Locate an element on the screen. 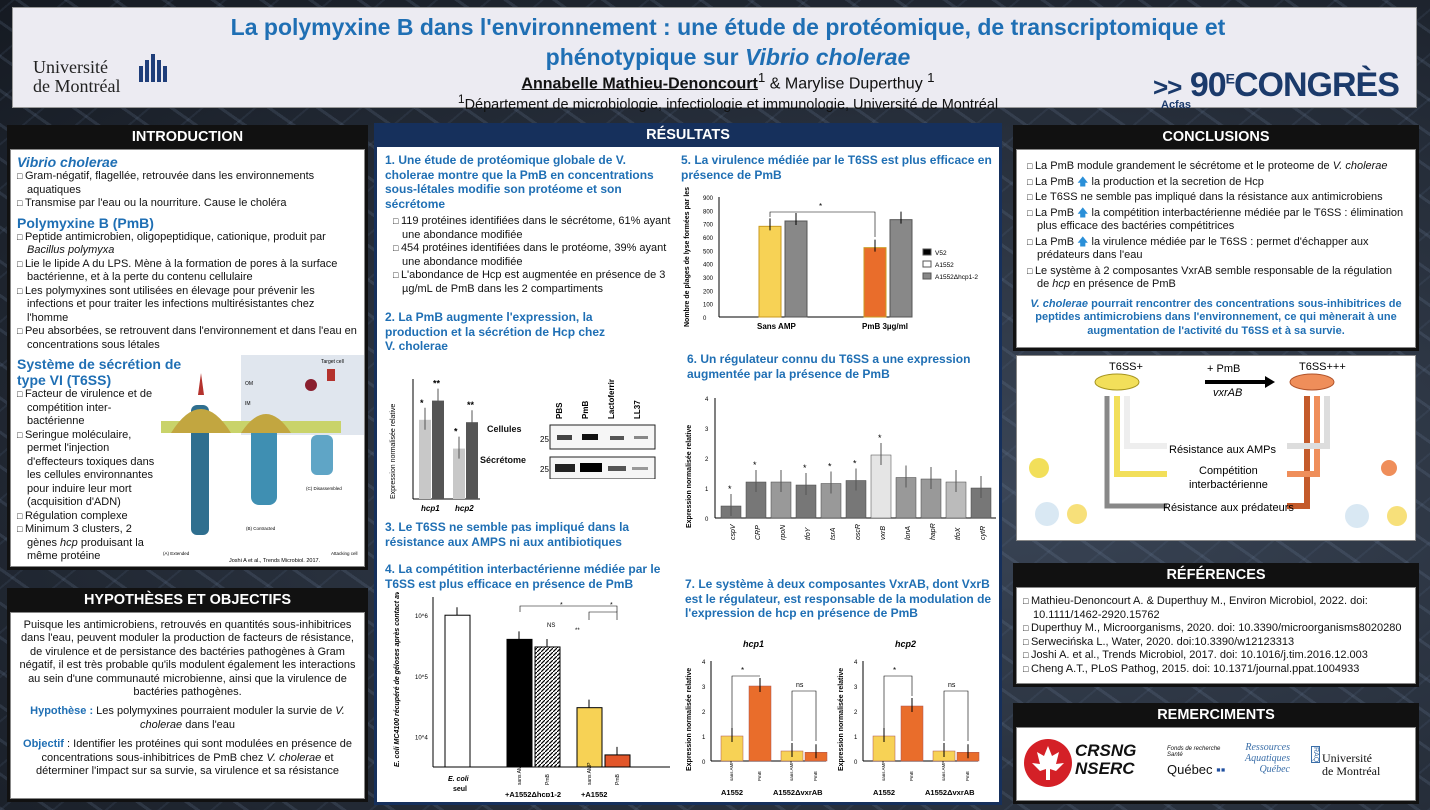  tick-label: hcp2 is located at coordinates (464, 508).